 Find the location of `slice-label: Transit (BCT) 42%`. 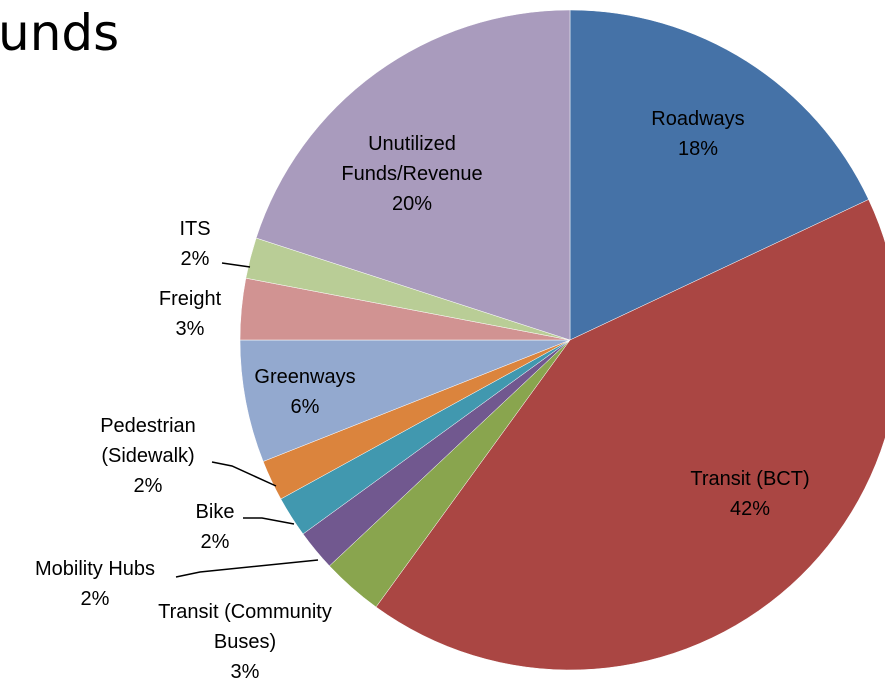

slice-label: Transit (BCT) 42% is located at coordinates (749, 494).